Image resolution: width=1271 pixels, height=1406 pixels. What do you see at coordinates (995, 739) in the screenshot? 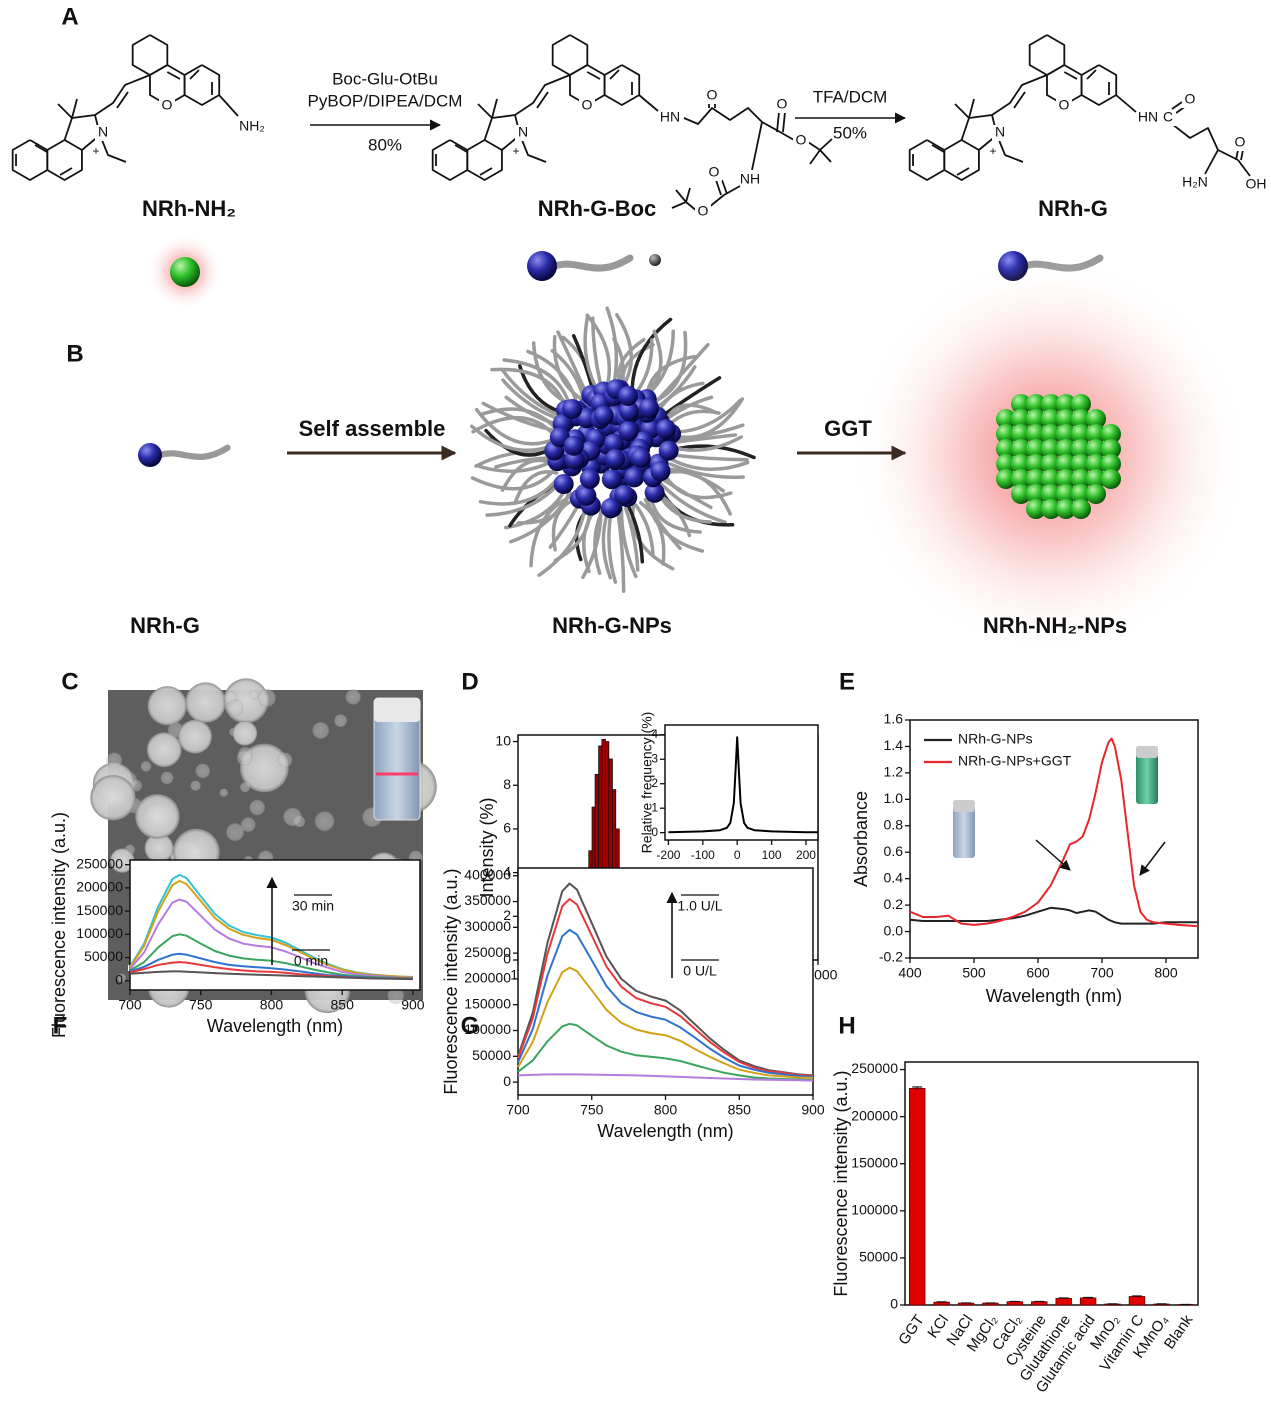
I see `legend-label: NRh-G-NPs` at bounding box center [995, 739].